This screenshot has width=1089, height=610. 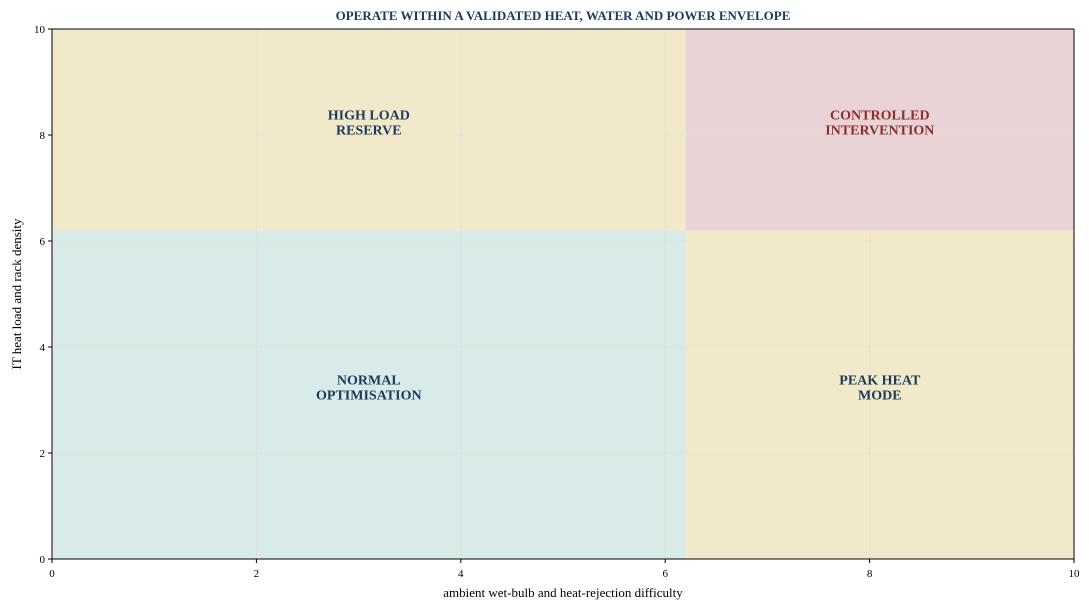 I want to click on x-tick-label: 2, so click(x=257, y=574).